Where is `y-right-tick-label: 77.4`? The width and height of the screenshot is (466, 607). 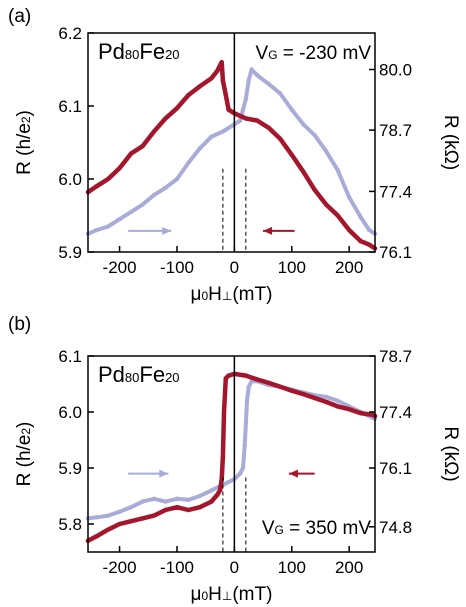
y-right-tick-label: 77.4 is located at coordinates (395, 191).